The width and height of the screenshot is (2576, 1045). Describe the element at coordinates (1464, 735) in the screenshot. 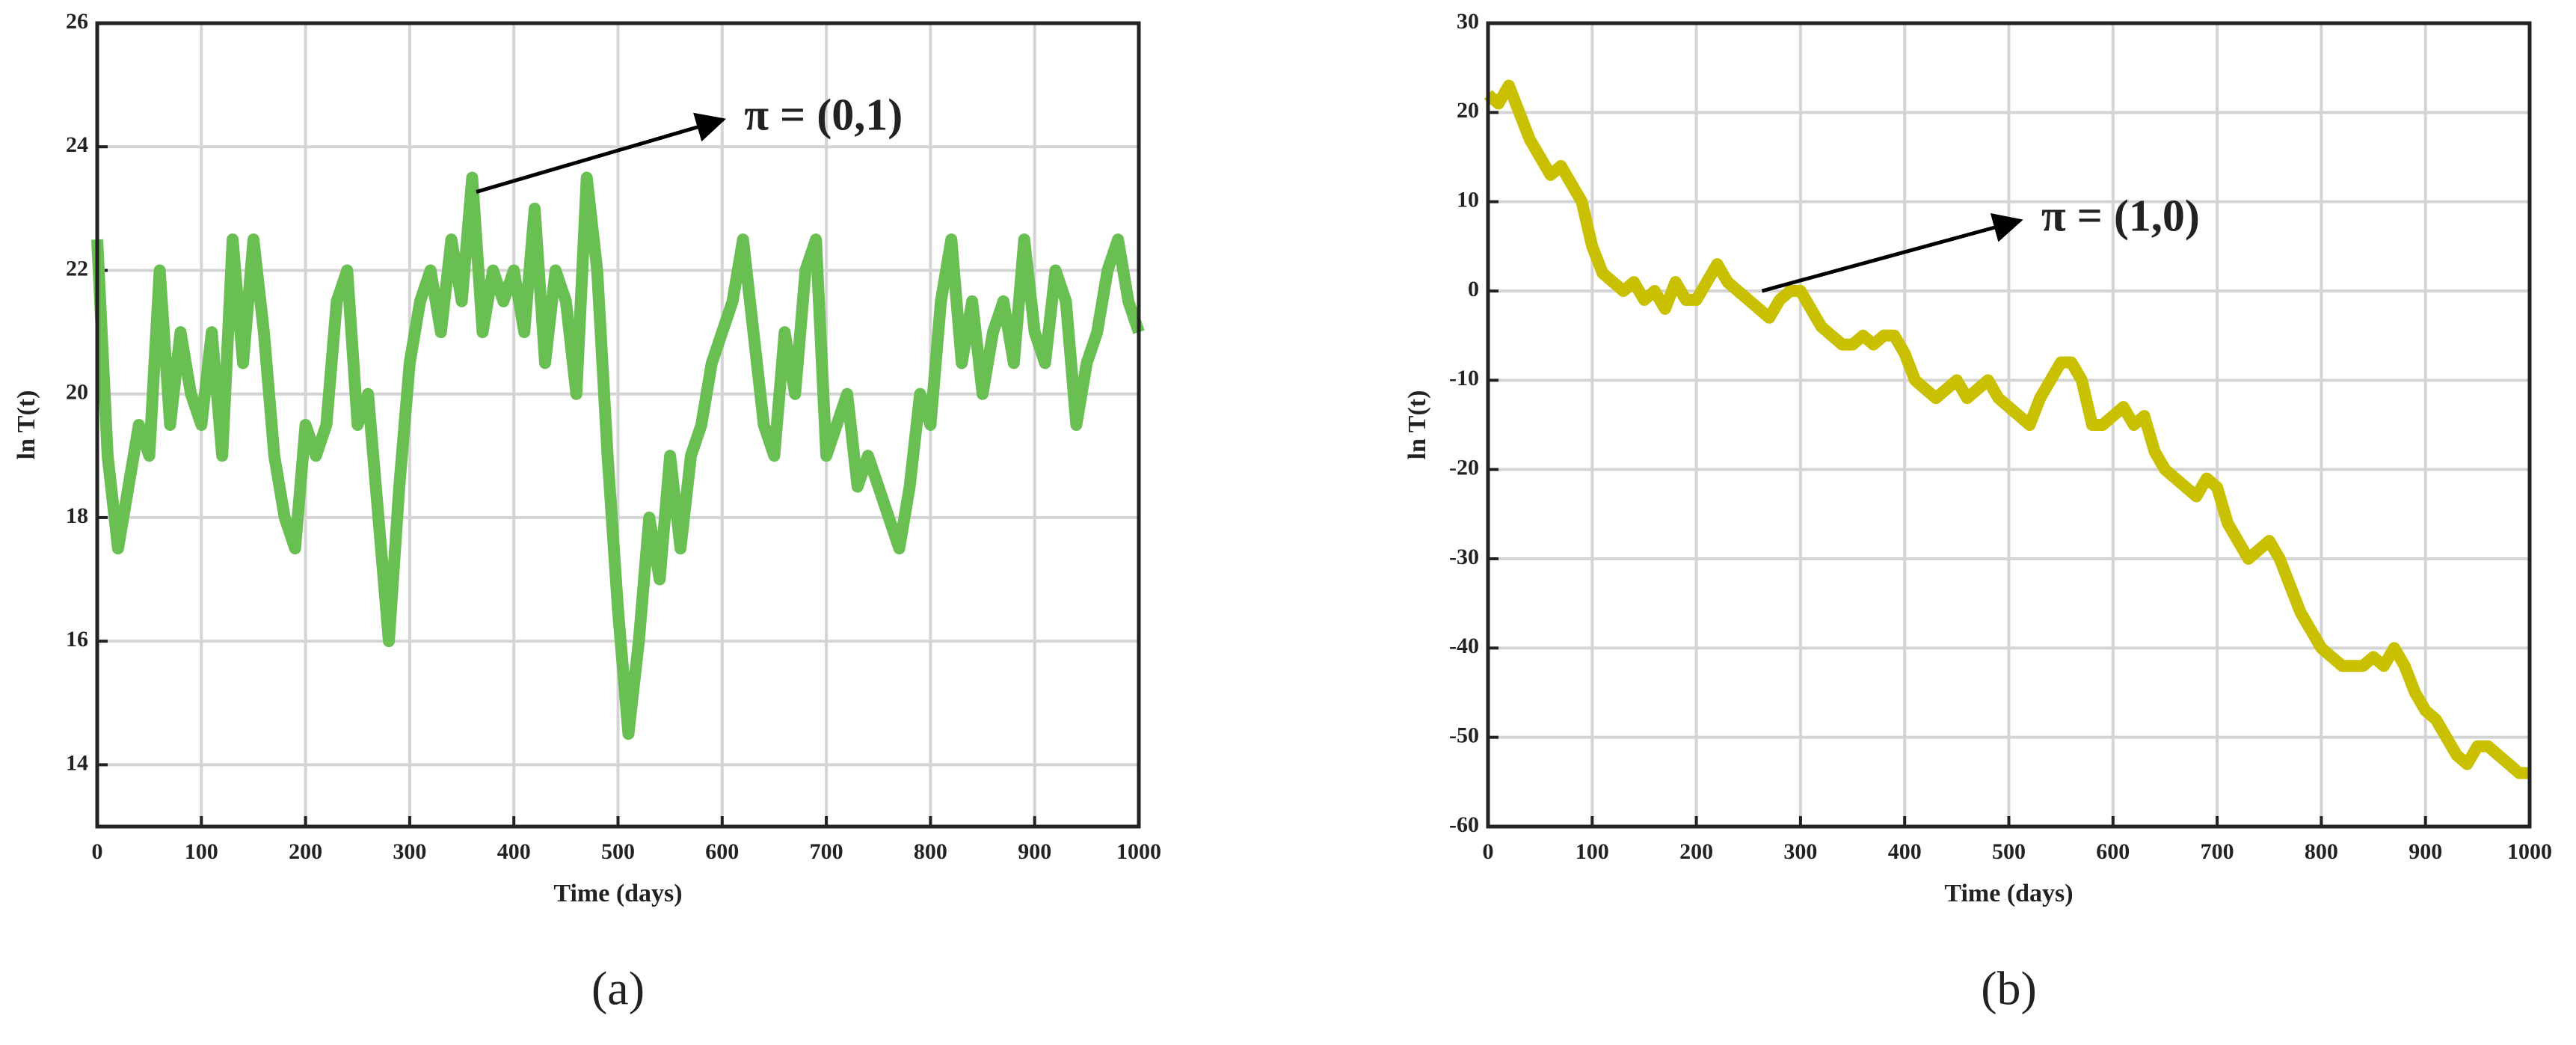

I see `y-tick-label: -50` at that location.